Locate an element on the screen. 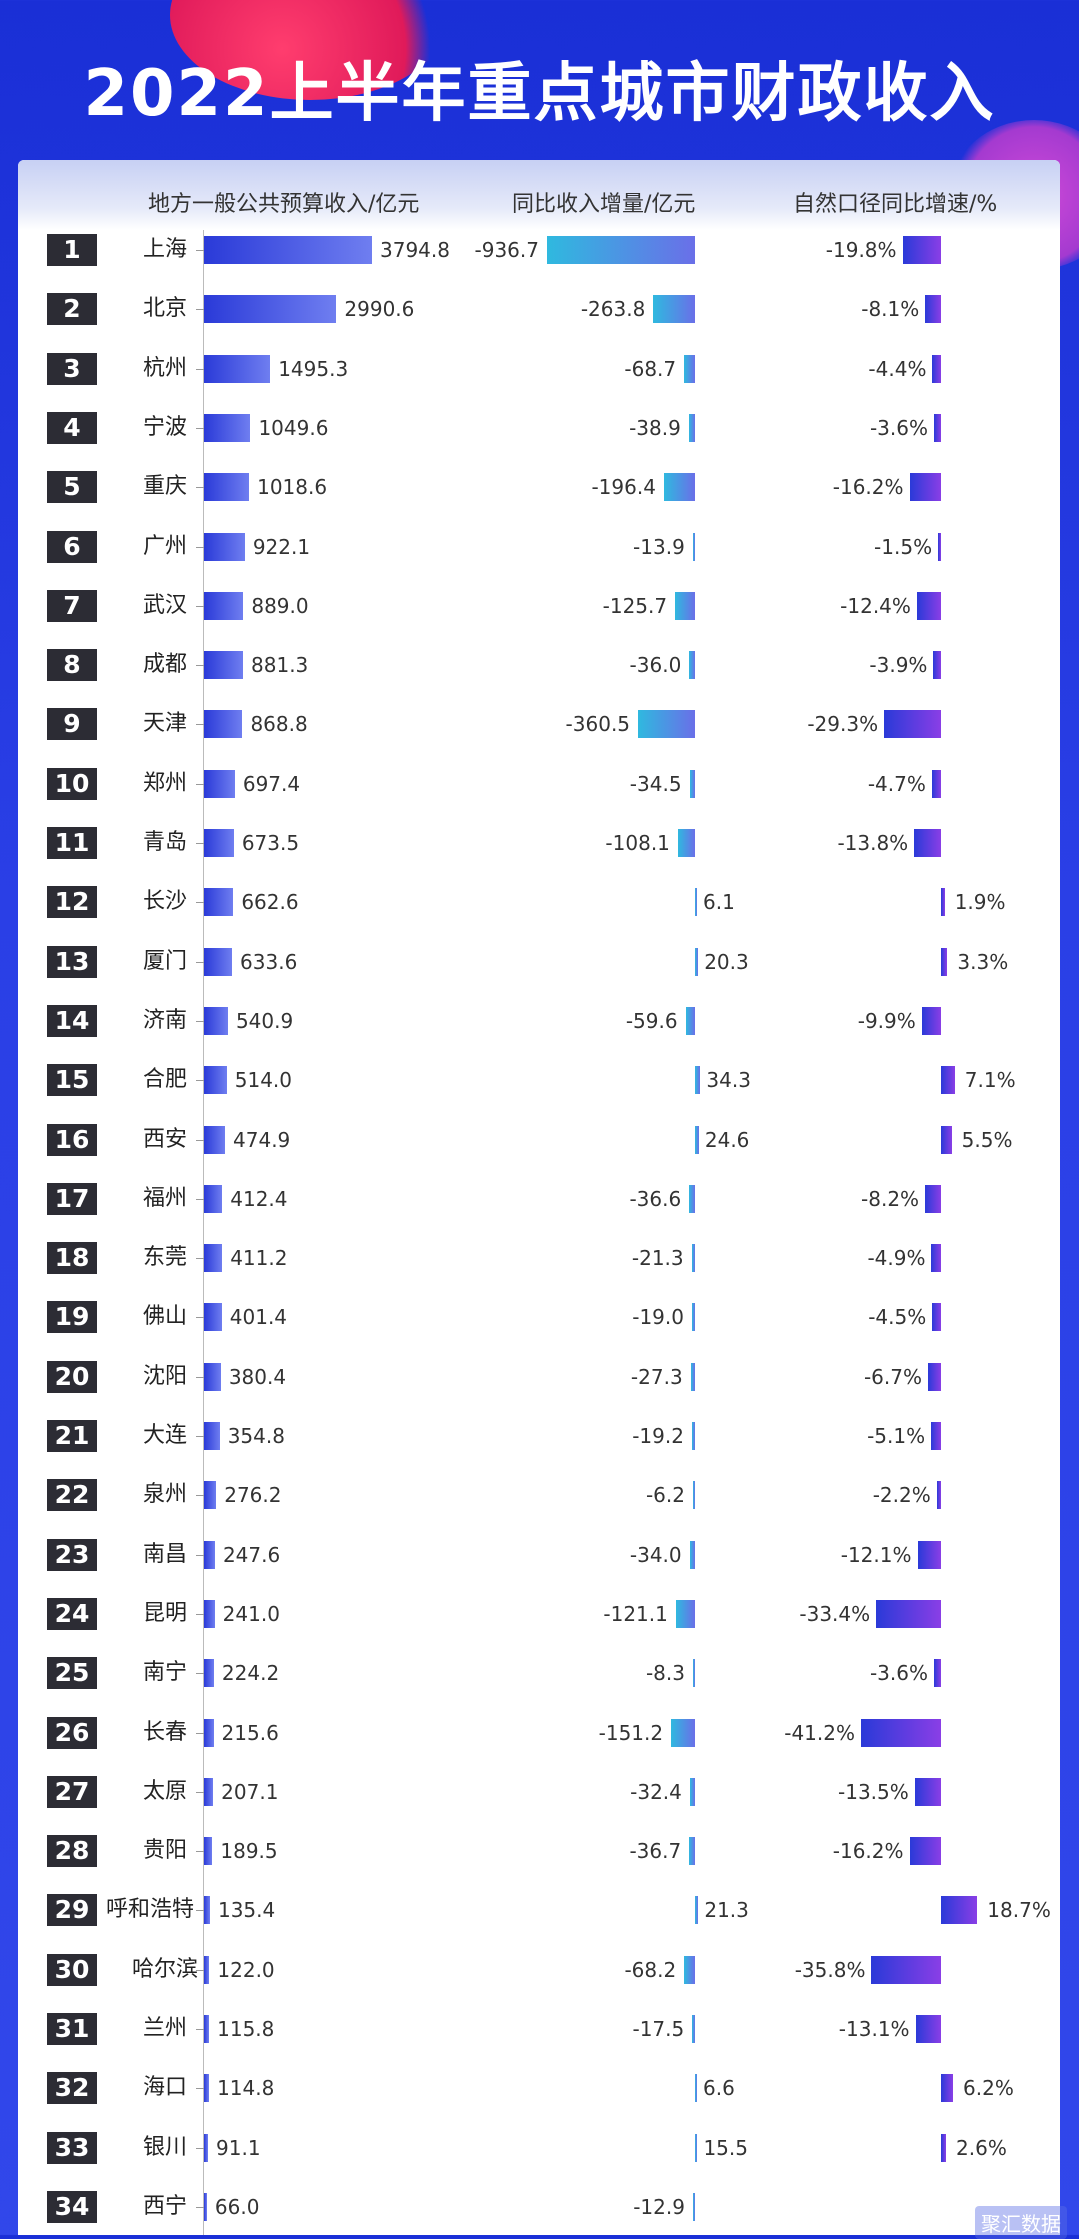 The width and height of the screenshot is (1079, 2239). city-name: 昆明 is located at coordinates (164, 1613).